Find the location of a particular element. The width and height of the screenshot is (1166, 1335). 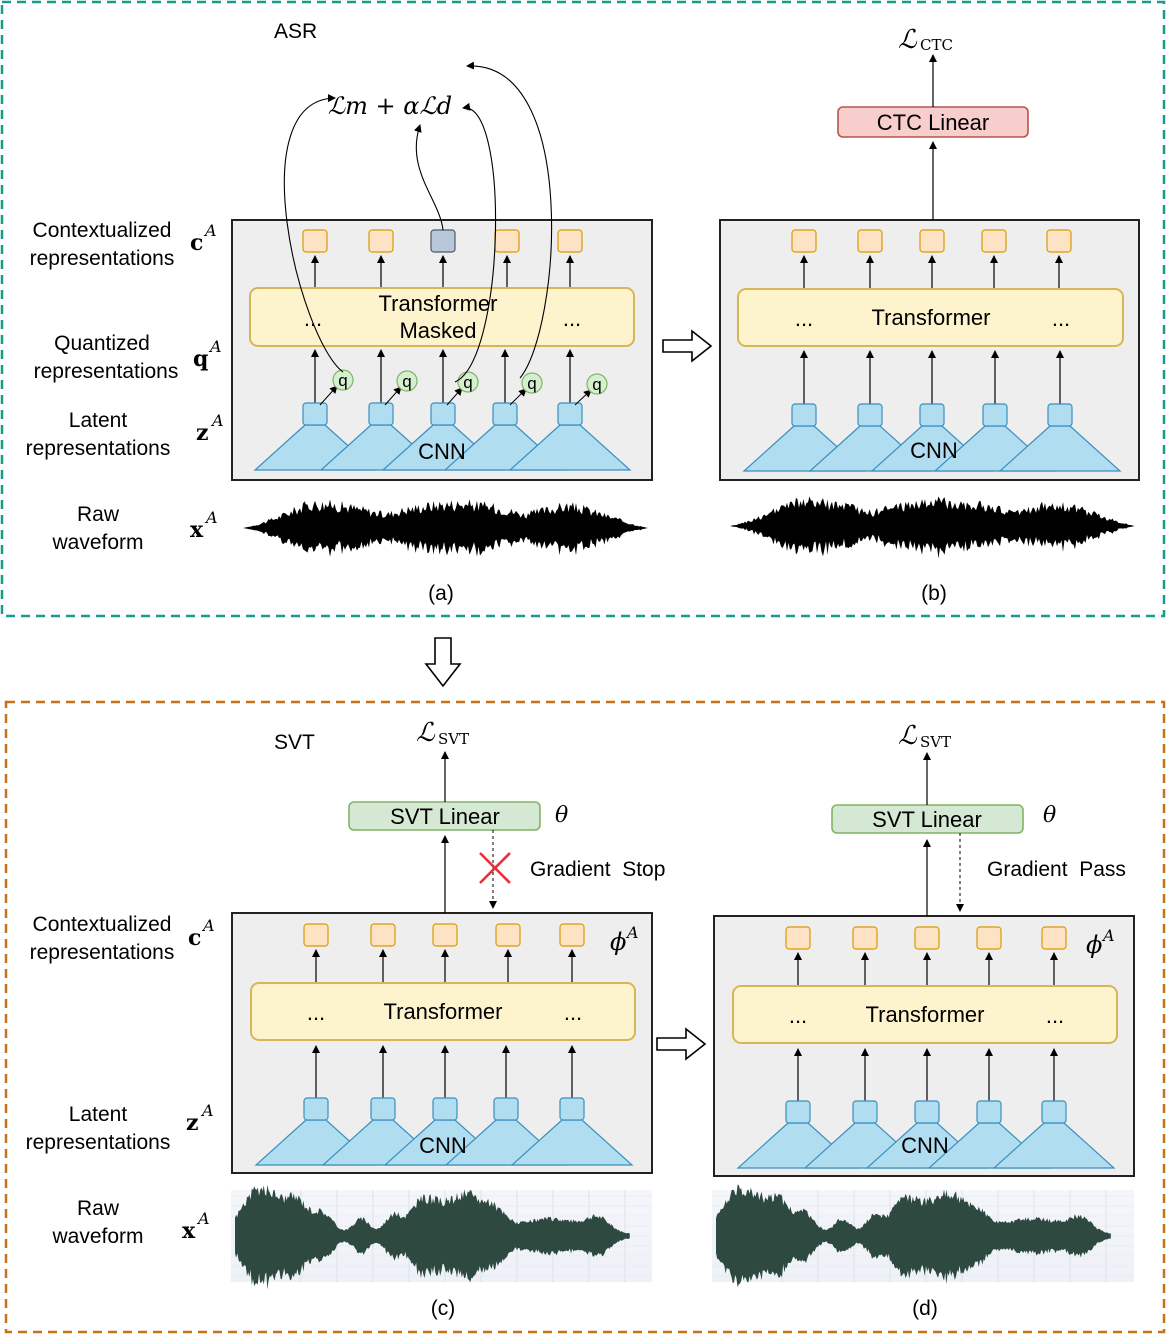

row-label-latent-2: representations is located at coordinates (98, 448).